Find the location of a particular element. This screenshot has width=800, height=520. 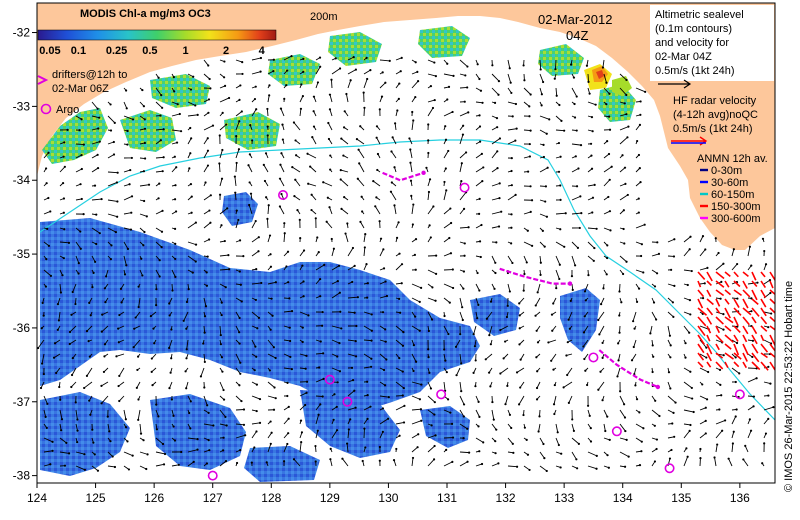

colorbar-ramp is located at coordinates (157, 35).